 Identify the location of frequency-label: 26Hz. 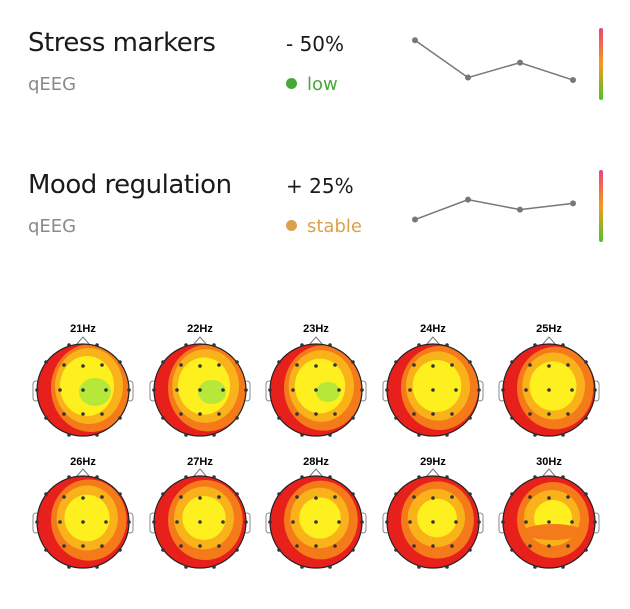
(83, 462).